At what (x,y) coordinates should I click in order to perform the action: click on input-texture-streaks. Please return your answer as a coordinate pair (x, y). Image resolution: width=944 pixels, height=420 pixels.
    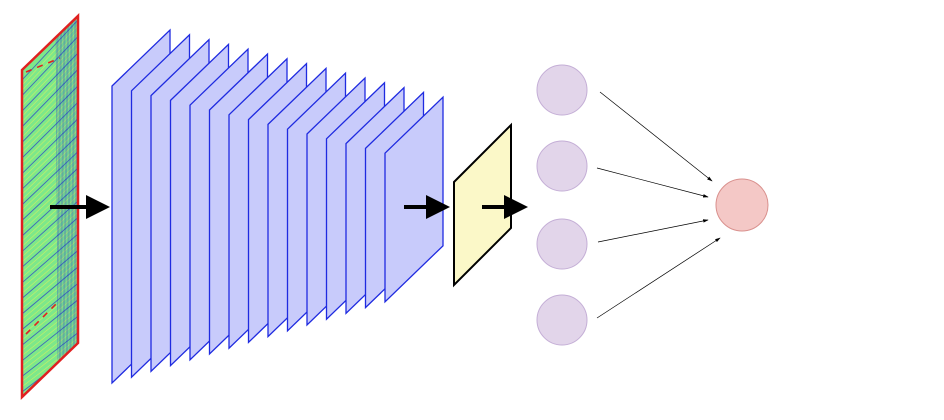
    Looking at the image, I should click on (50, 219).